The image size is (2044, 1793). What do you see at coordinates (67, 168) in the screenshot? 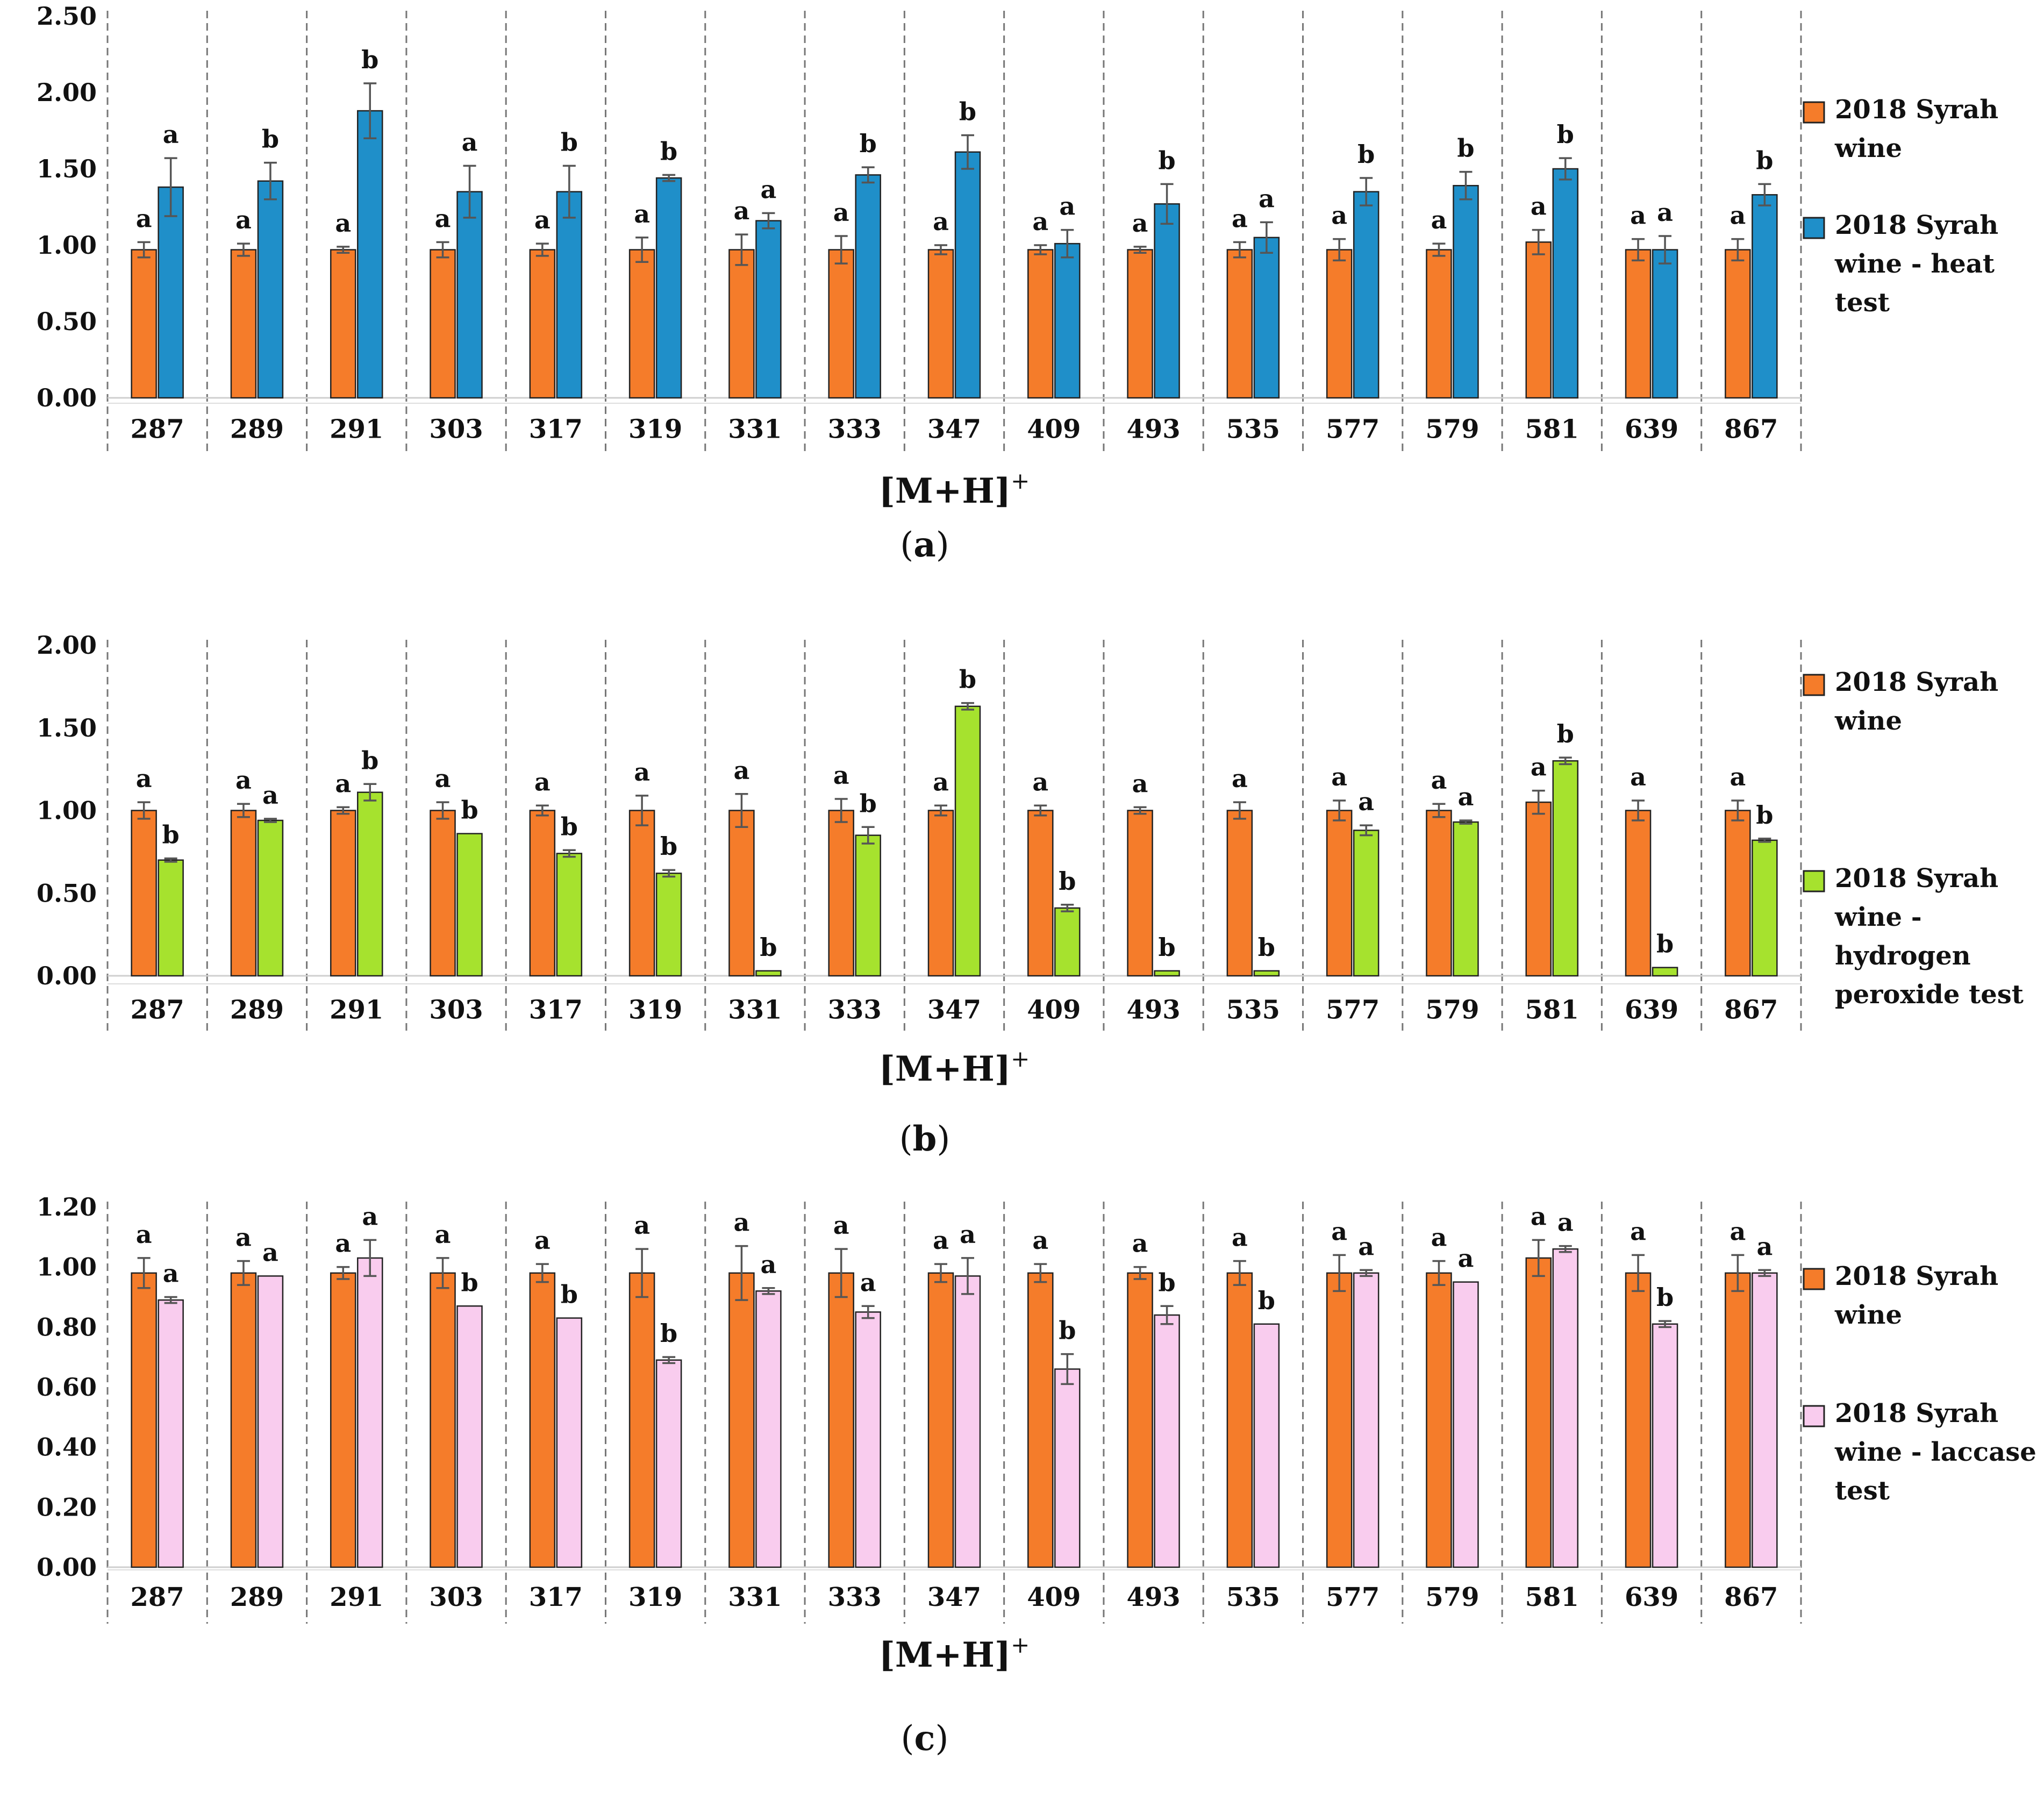
I see `y-tick-label: 1.50` at bounding box center [67, 168].